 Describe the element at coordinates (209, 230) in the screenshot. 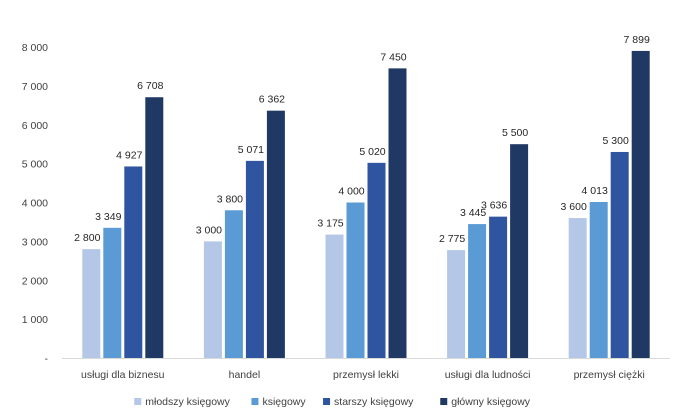

I see `data-label: 3 000` at that location.